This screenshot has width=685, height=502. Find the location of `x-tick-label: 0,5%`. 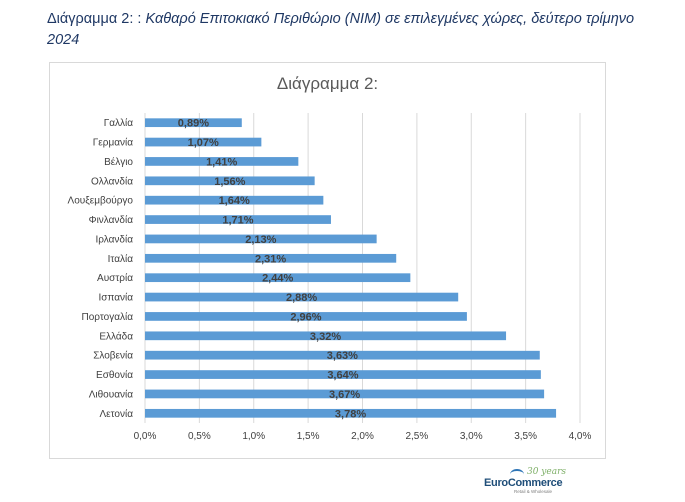

x-tick-label: 0,5% is located at coordinates (199, 436).